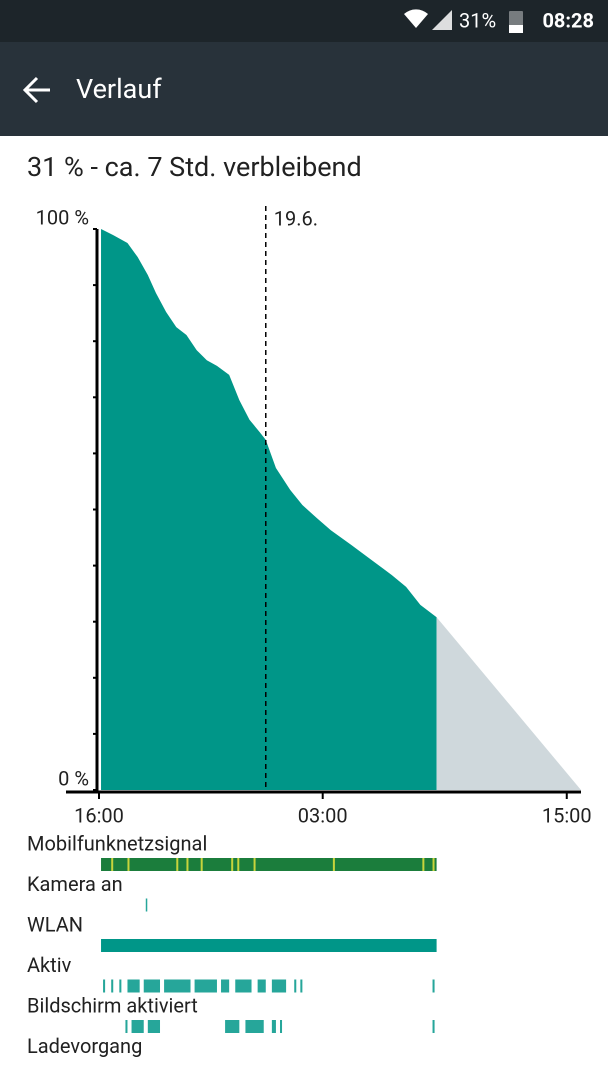 Image resolution: width=608 pixels, height=1080 pixels. What do you see at coordinates (296, 218) in the screenshot?
I see `date-label: 19.6.` at bounding box center [296, 218].